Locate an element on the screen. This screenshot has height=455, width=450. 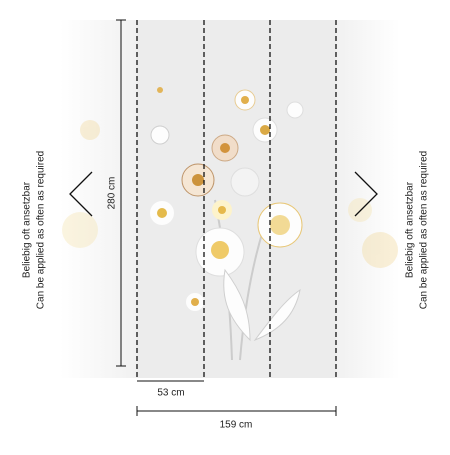
right-note-line2: Can be applied as often as required is located at coordinates (424, 230).